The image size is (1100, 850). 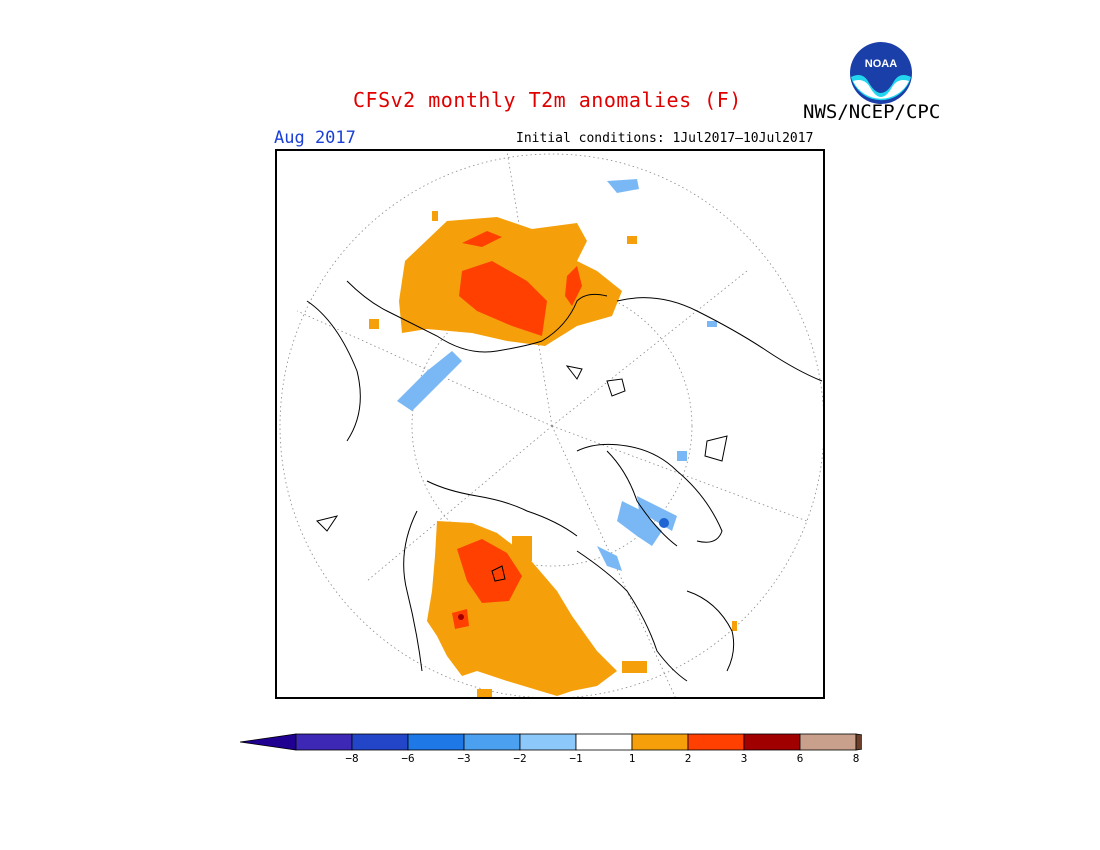 I want to click on agency-label: NWS/NCEP/CPC, so click(x=872, y=112).